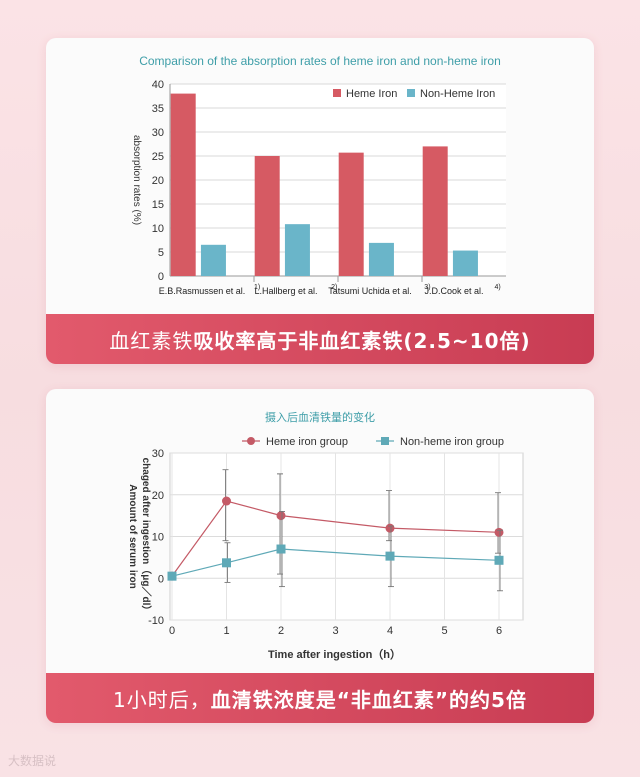 This screenshot has height=777, width=640. I want to click on legend-label: Heme Iron, so click(371, 94).